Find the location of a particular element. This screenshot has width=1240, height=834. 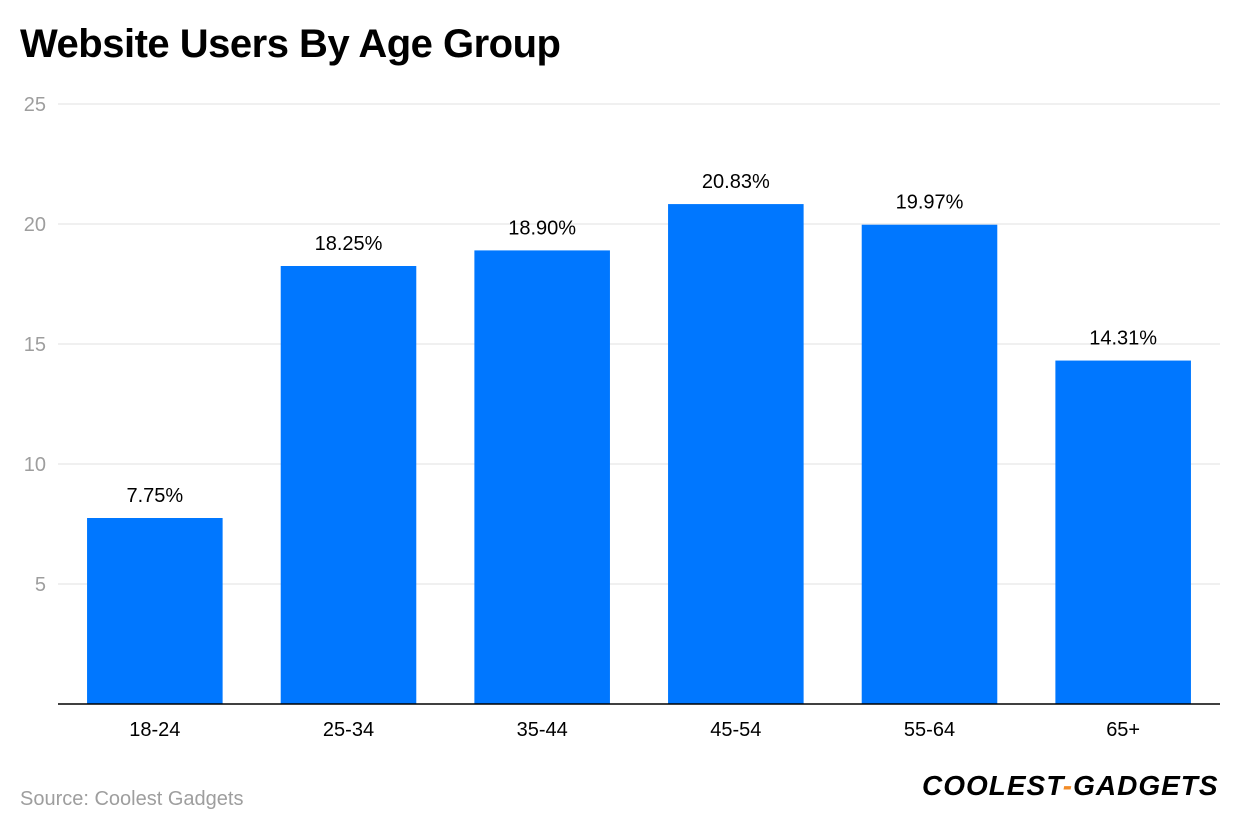

logo-right-text: GADGETS is located at coordinates (1146, 785).